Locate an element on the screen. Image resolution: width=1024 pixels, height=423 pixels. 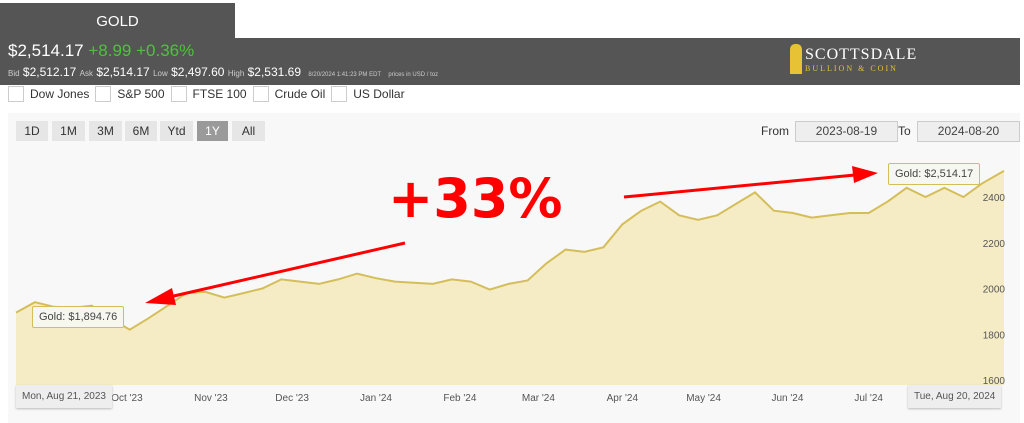
y-tick-label: 2400 is located at coordinates (994, 198).